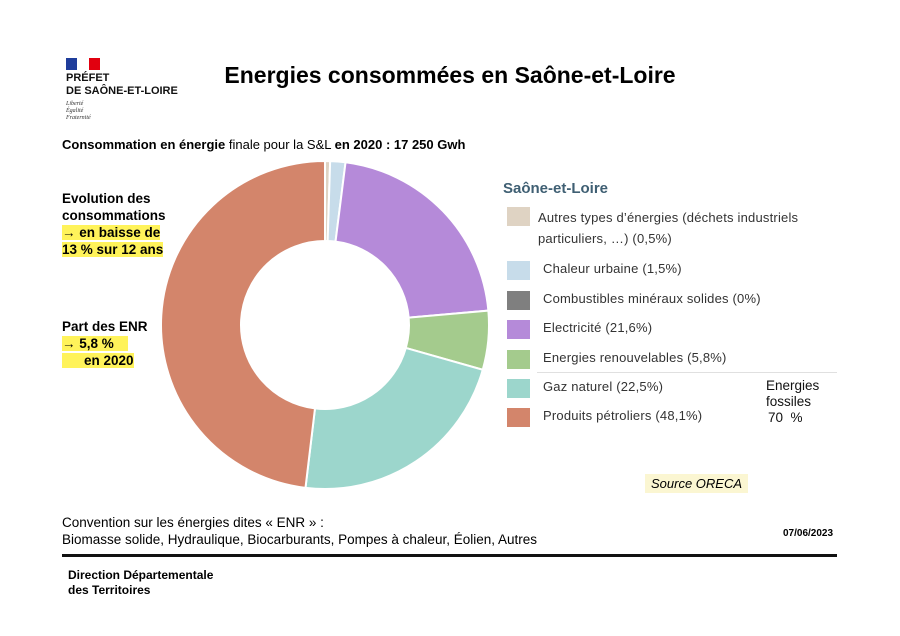 This screenshot has width=900, height=636. Describe the element at coordinates (98, 360) in the screenshot. I see `enr-highlight: en 2020` at that location.